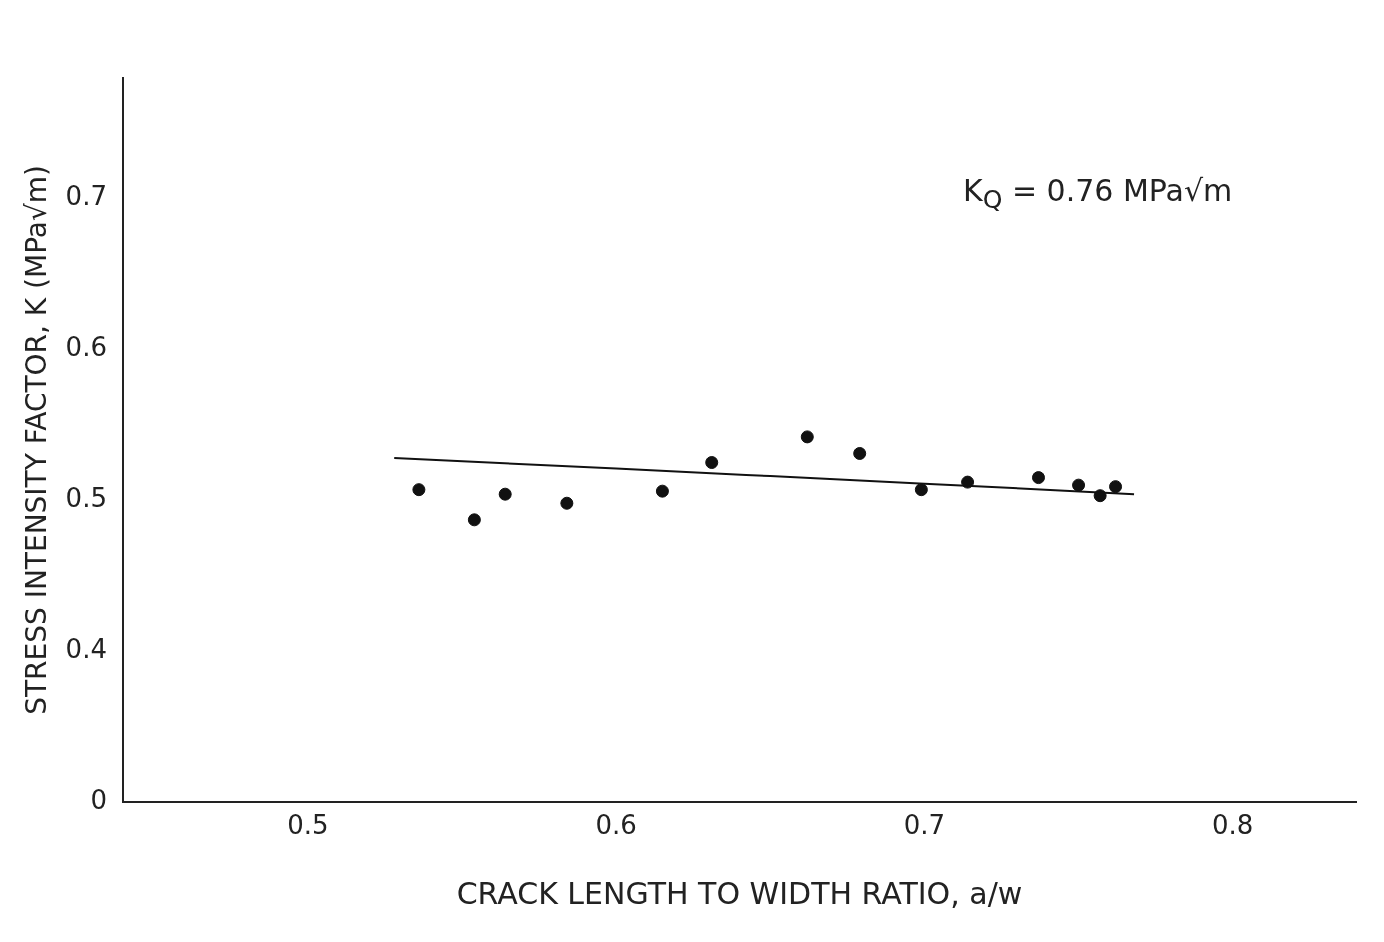  I want to click on y-tick-label: 0.4, so click(86, 648).